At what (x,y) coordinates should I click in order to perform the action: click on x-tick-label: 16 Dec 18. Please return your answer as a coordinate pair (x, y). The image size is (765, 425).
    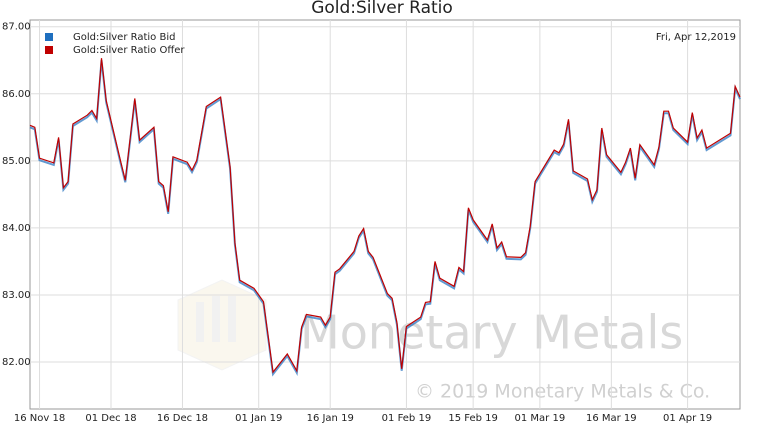
    Looking at the image, I should click on (182, 418).